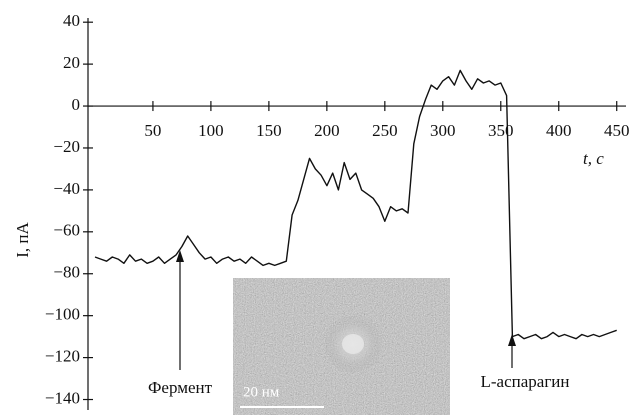  What do you see at coordinates (211, 130) in the screenshot?
I see `x-tick-label: 100` at bounding box center [211, 130].